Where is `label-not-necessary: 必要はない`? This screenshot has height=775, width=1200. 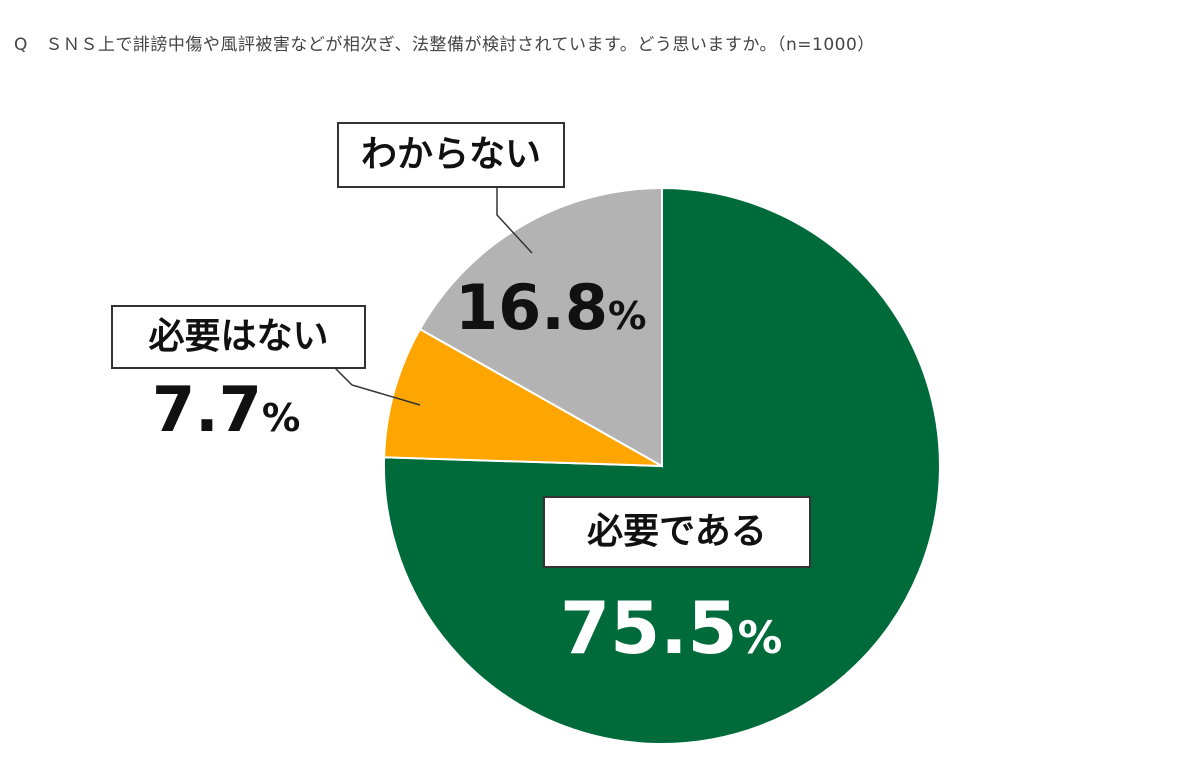 label-not-necessary: 必要はない is located at coordinates (238, 337).